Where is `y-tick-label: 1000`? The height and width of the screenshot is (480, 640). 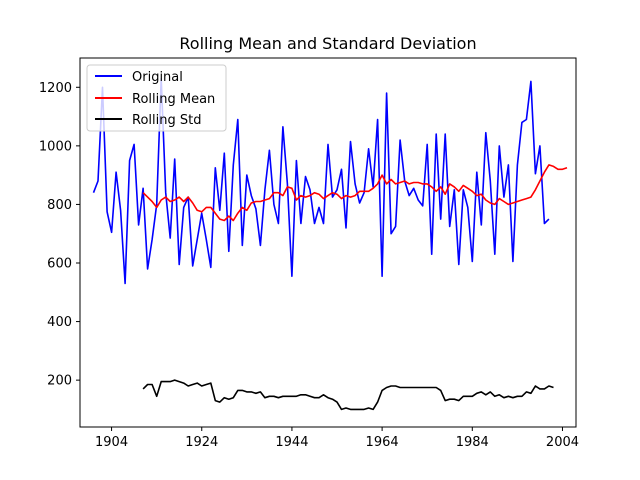
y-tick-label: 1000 is located at coordinates (55, 146).